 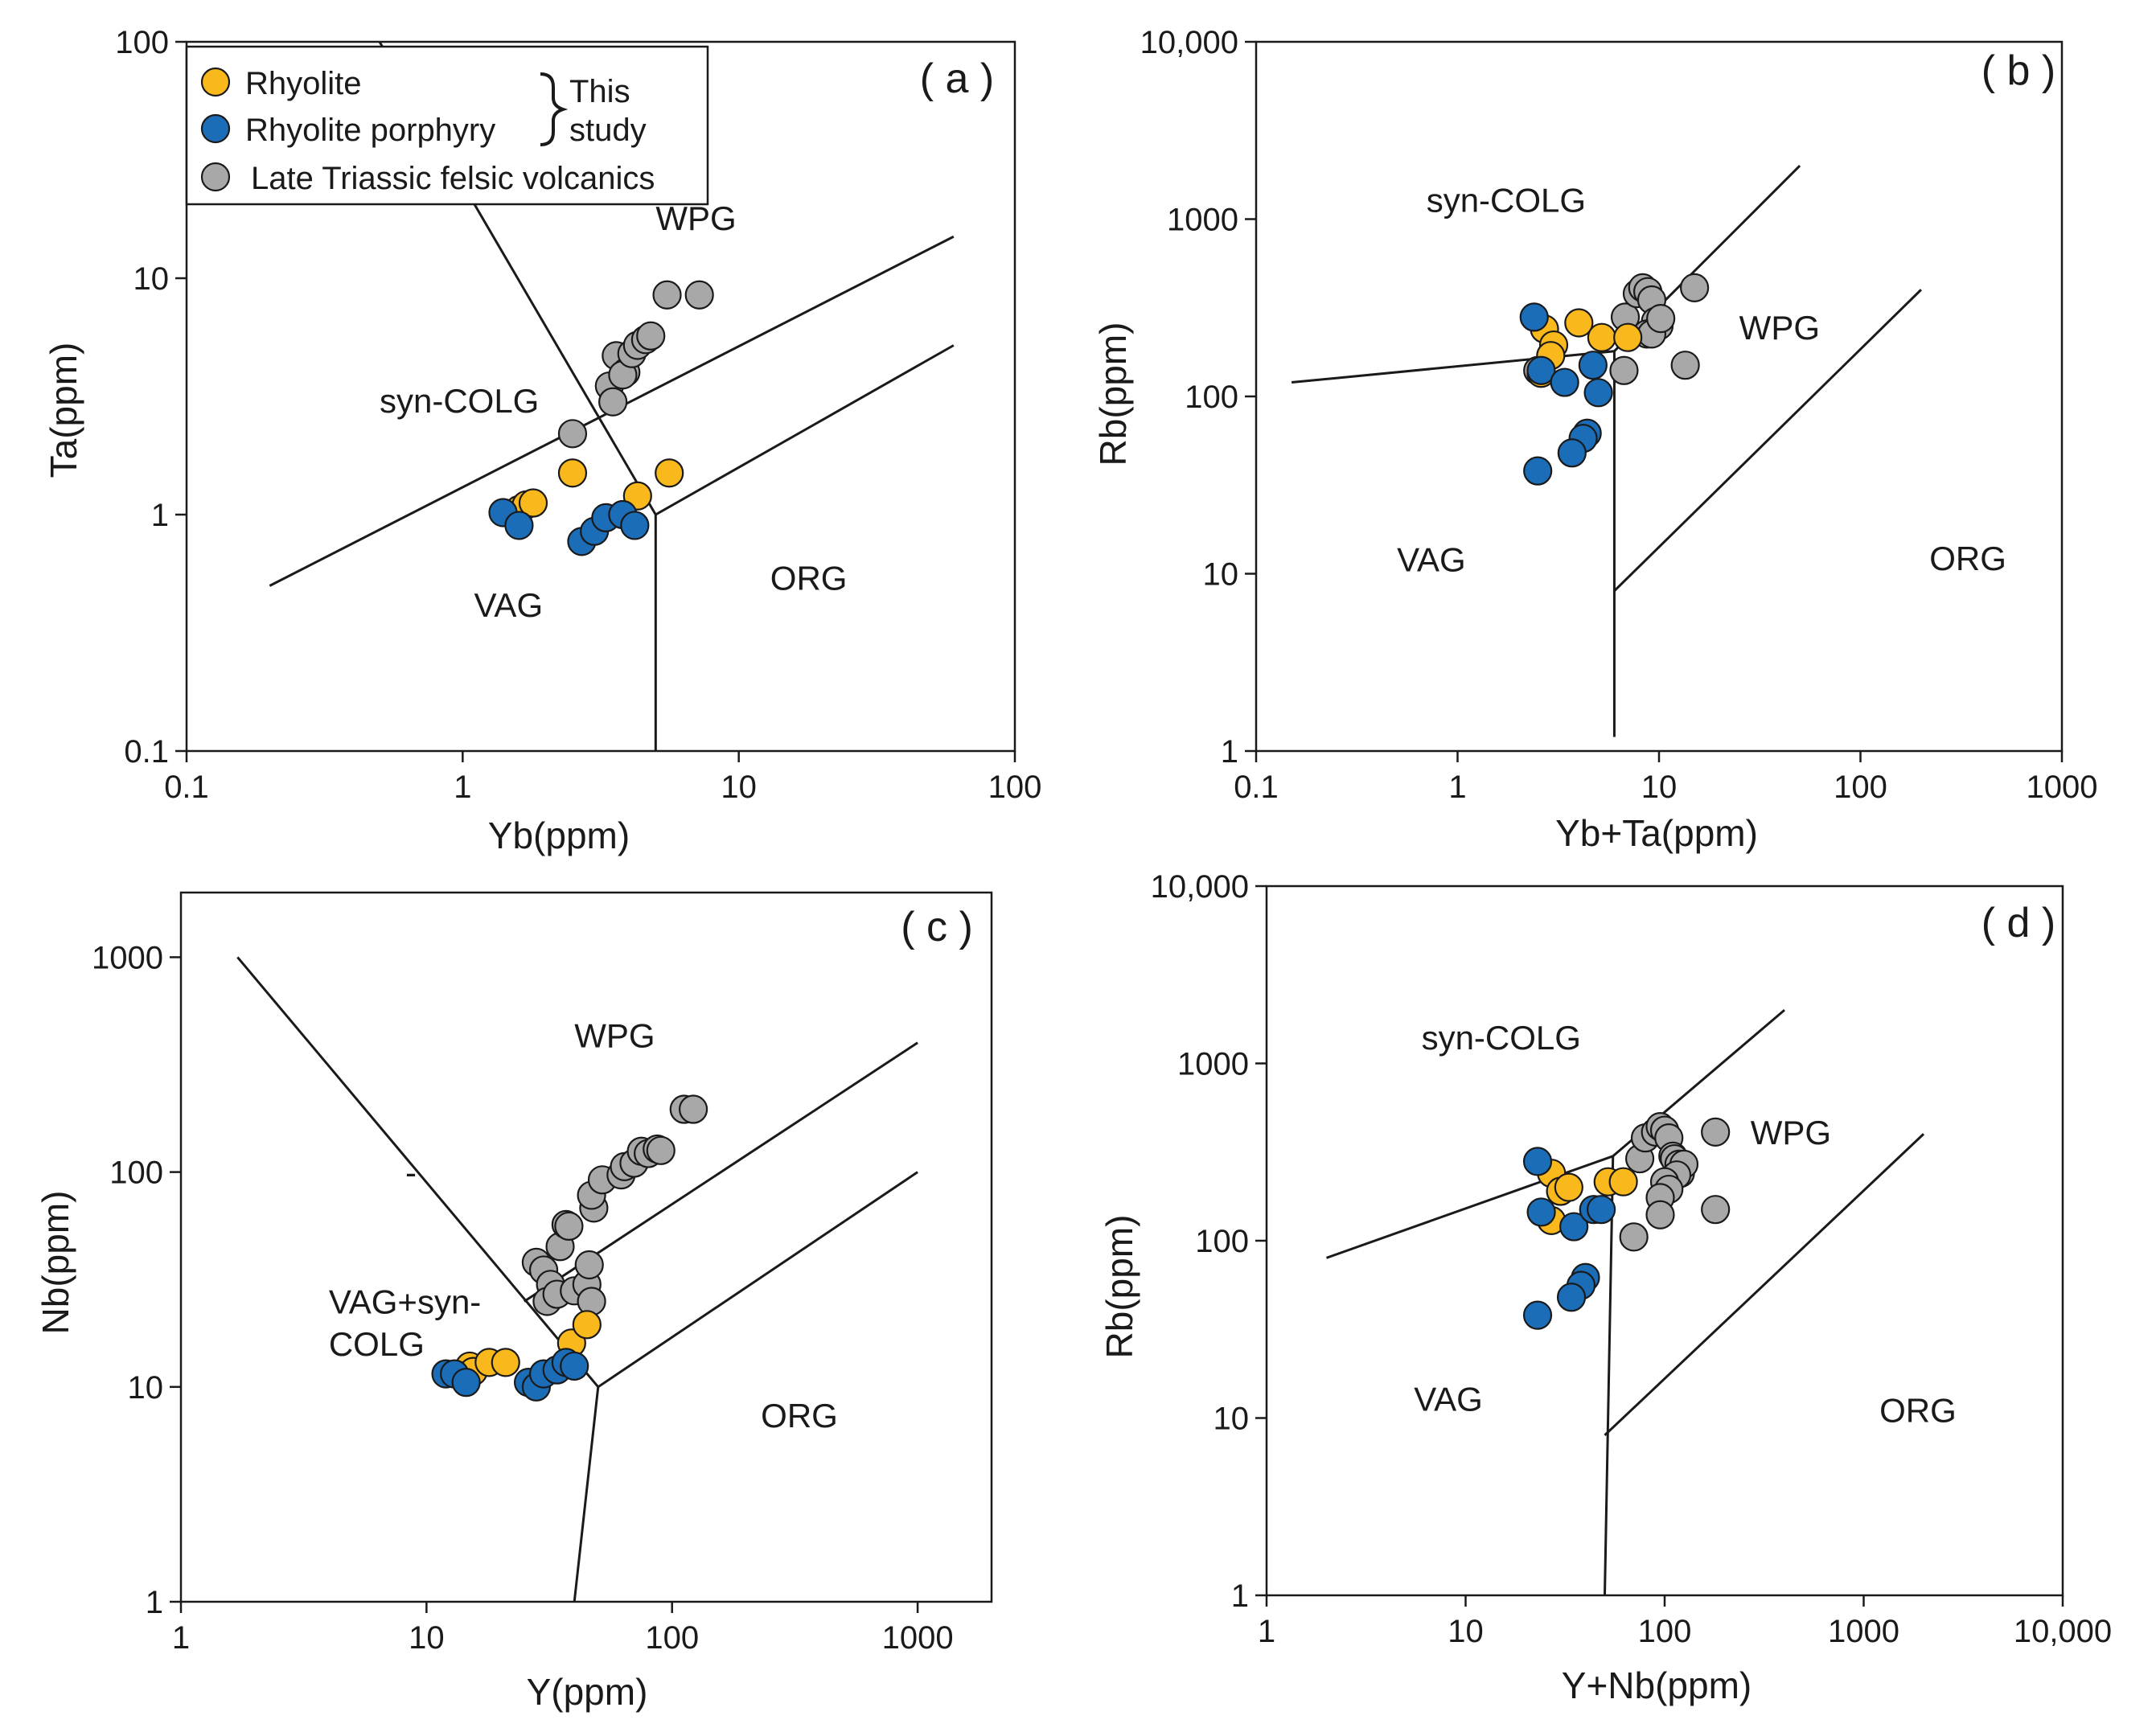 What do you see at coordinates (303, 83) in the screenshot?
I see `legend-label-rhyolite: Rhyolite` at bounding box center [303, 83].